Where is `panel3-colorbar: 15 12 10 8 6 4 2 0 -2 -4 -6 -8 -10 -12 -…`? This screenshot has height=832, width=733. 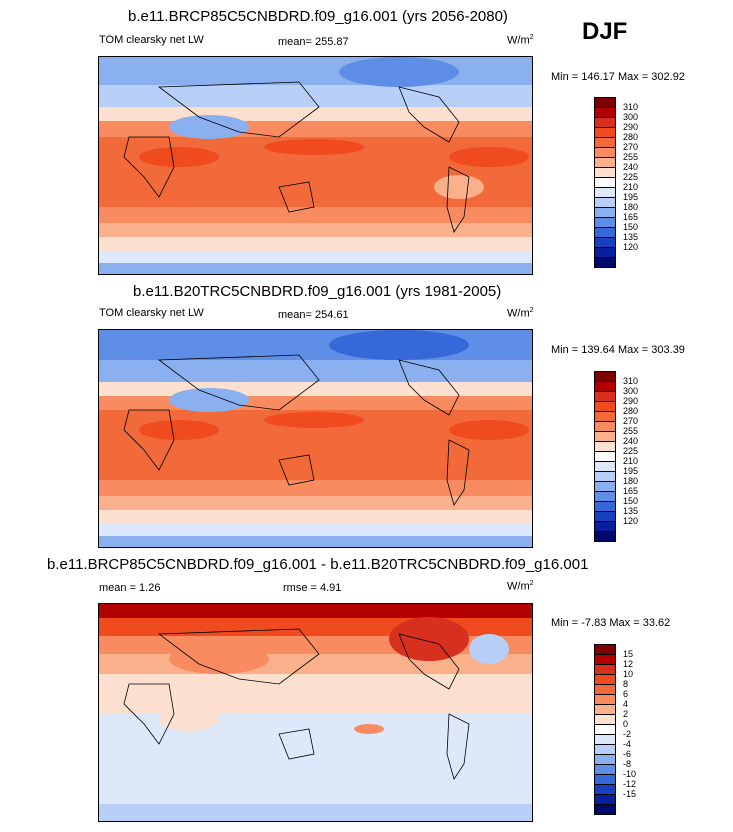 panel3-colorbar: 15 12 10 8 6 4 2 0 -2 -4 -6 -8 -10 -12 -… is located at coordinates (624, 731).